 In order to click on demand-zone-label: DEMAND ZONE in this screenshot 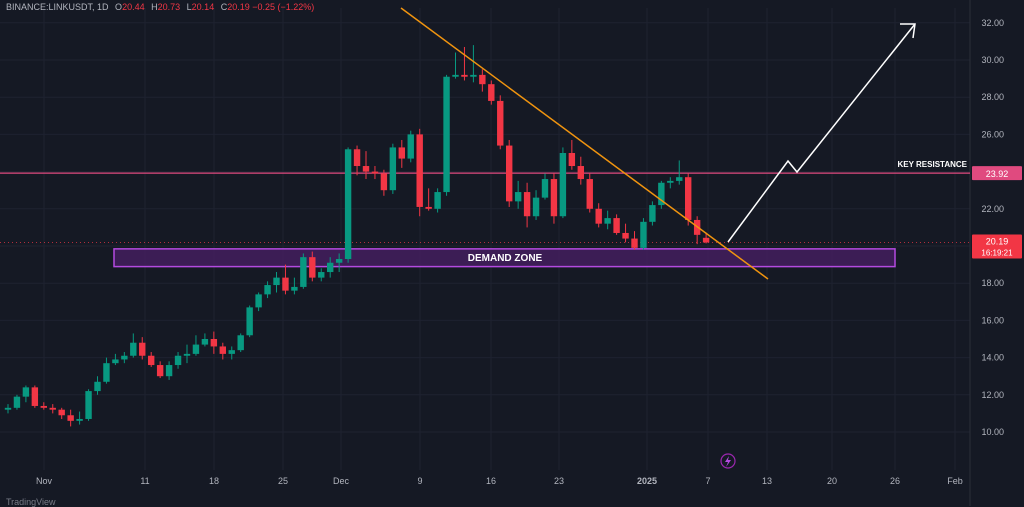, I will do `click(505, 258)`.